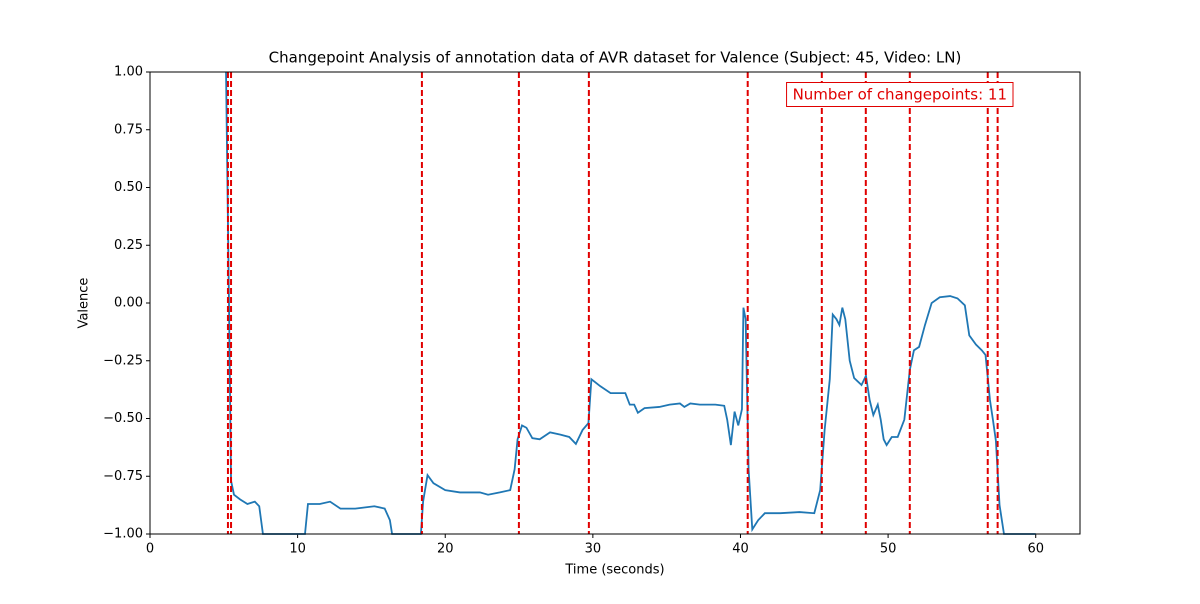 The width and height of the screenshot is (1200, 604). What do you see at coordinates (445, 549) in the screenshot?
I see `x-tick-label: 20` at bounding box center [445, 549].